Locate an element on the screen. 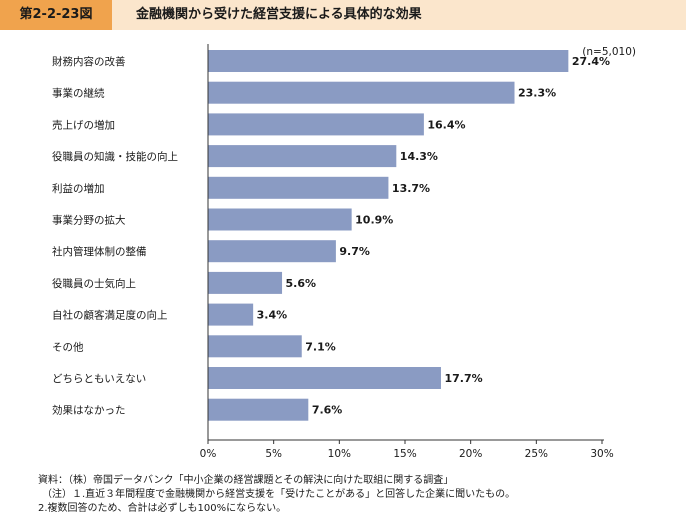 Image resolution: width=686 pixels, height=516 pixels. x-tick-label: 20% is located at coordinates (470, 454).